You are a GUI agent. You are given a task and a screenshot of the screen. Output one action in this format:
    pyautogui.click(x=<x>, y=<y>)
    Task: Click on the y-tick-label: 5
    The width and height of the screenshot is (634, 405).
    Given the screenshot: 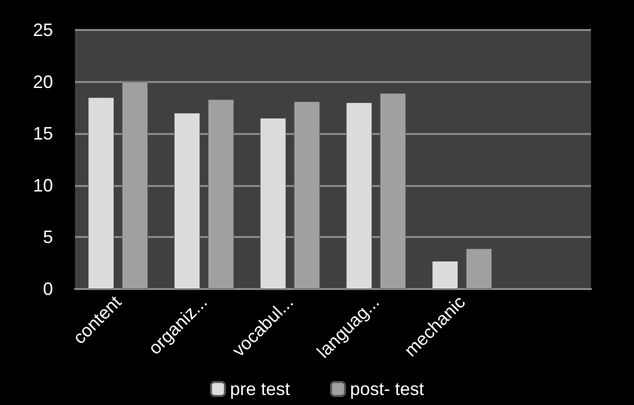 What is the action you would take?
    pyautogui.click(x=47, y=237)
    